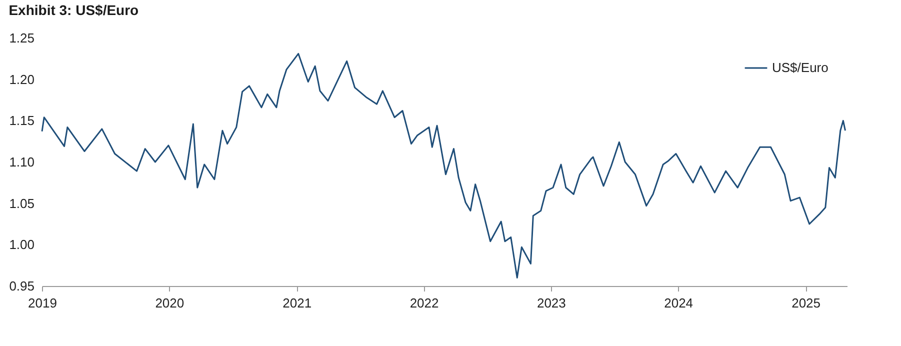  I want to click on y-tick-label: 1.10, so click(21, 162).